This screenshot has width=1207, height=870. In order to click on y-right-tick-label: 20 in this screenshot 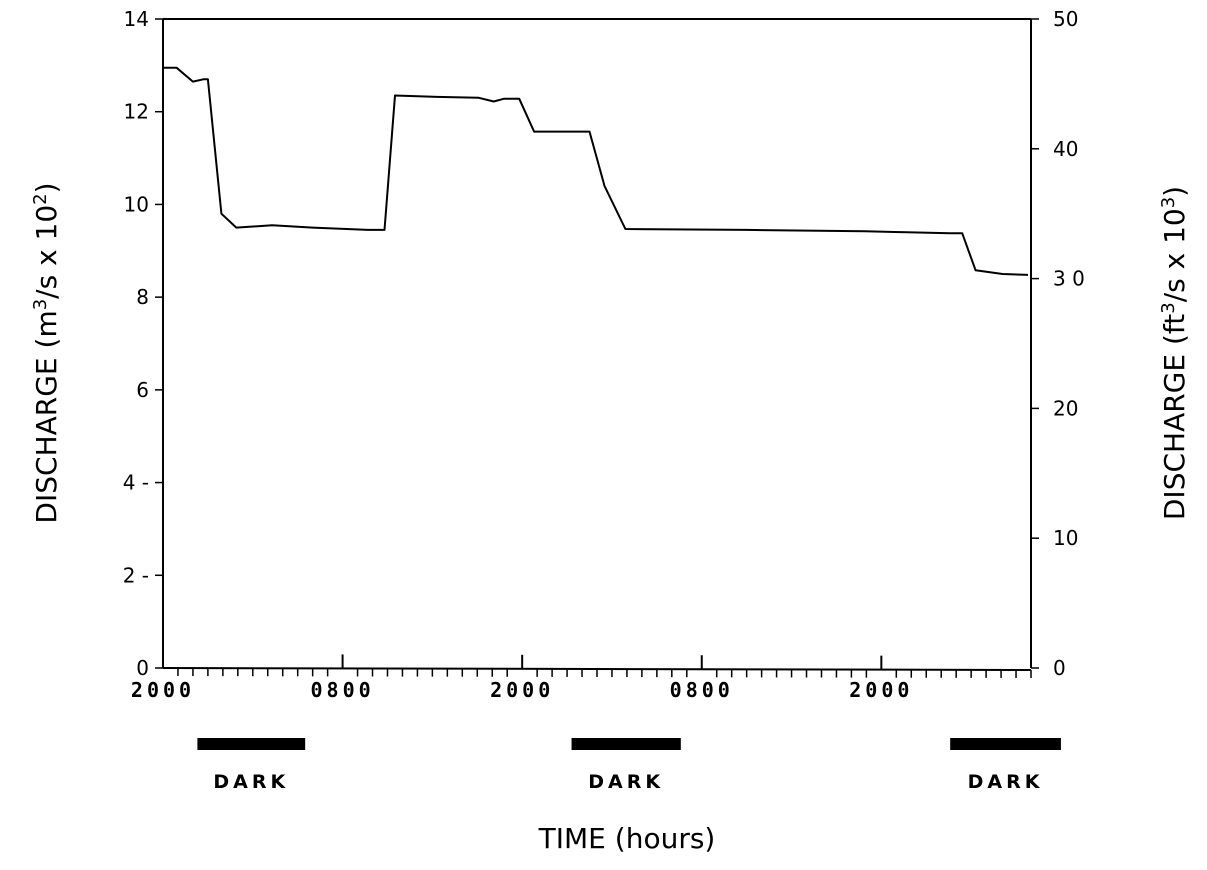, I will do `click(1065, 408)`.